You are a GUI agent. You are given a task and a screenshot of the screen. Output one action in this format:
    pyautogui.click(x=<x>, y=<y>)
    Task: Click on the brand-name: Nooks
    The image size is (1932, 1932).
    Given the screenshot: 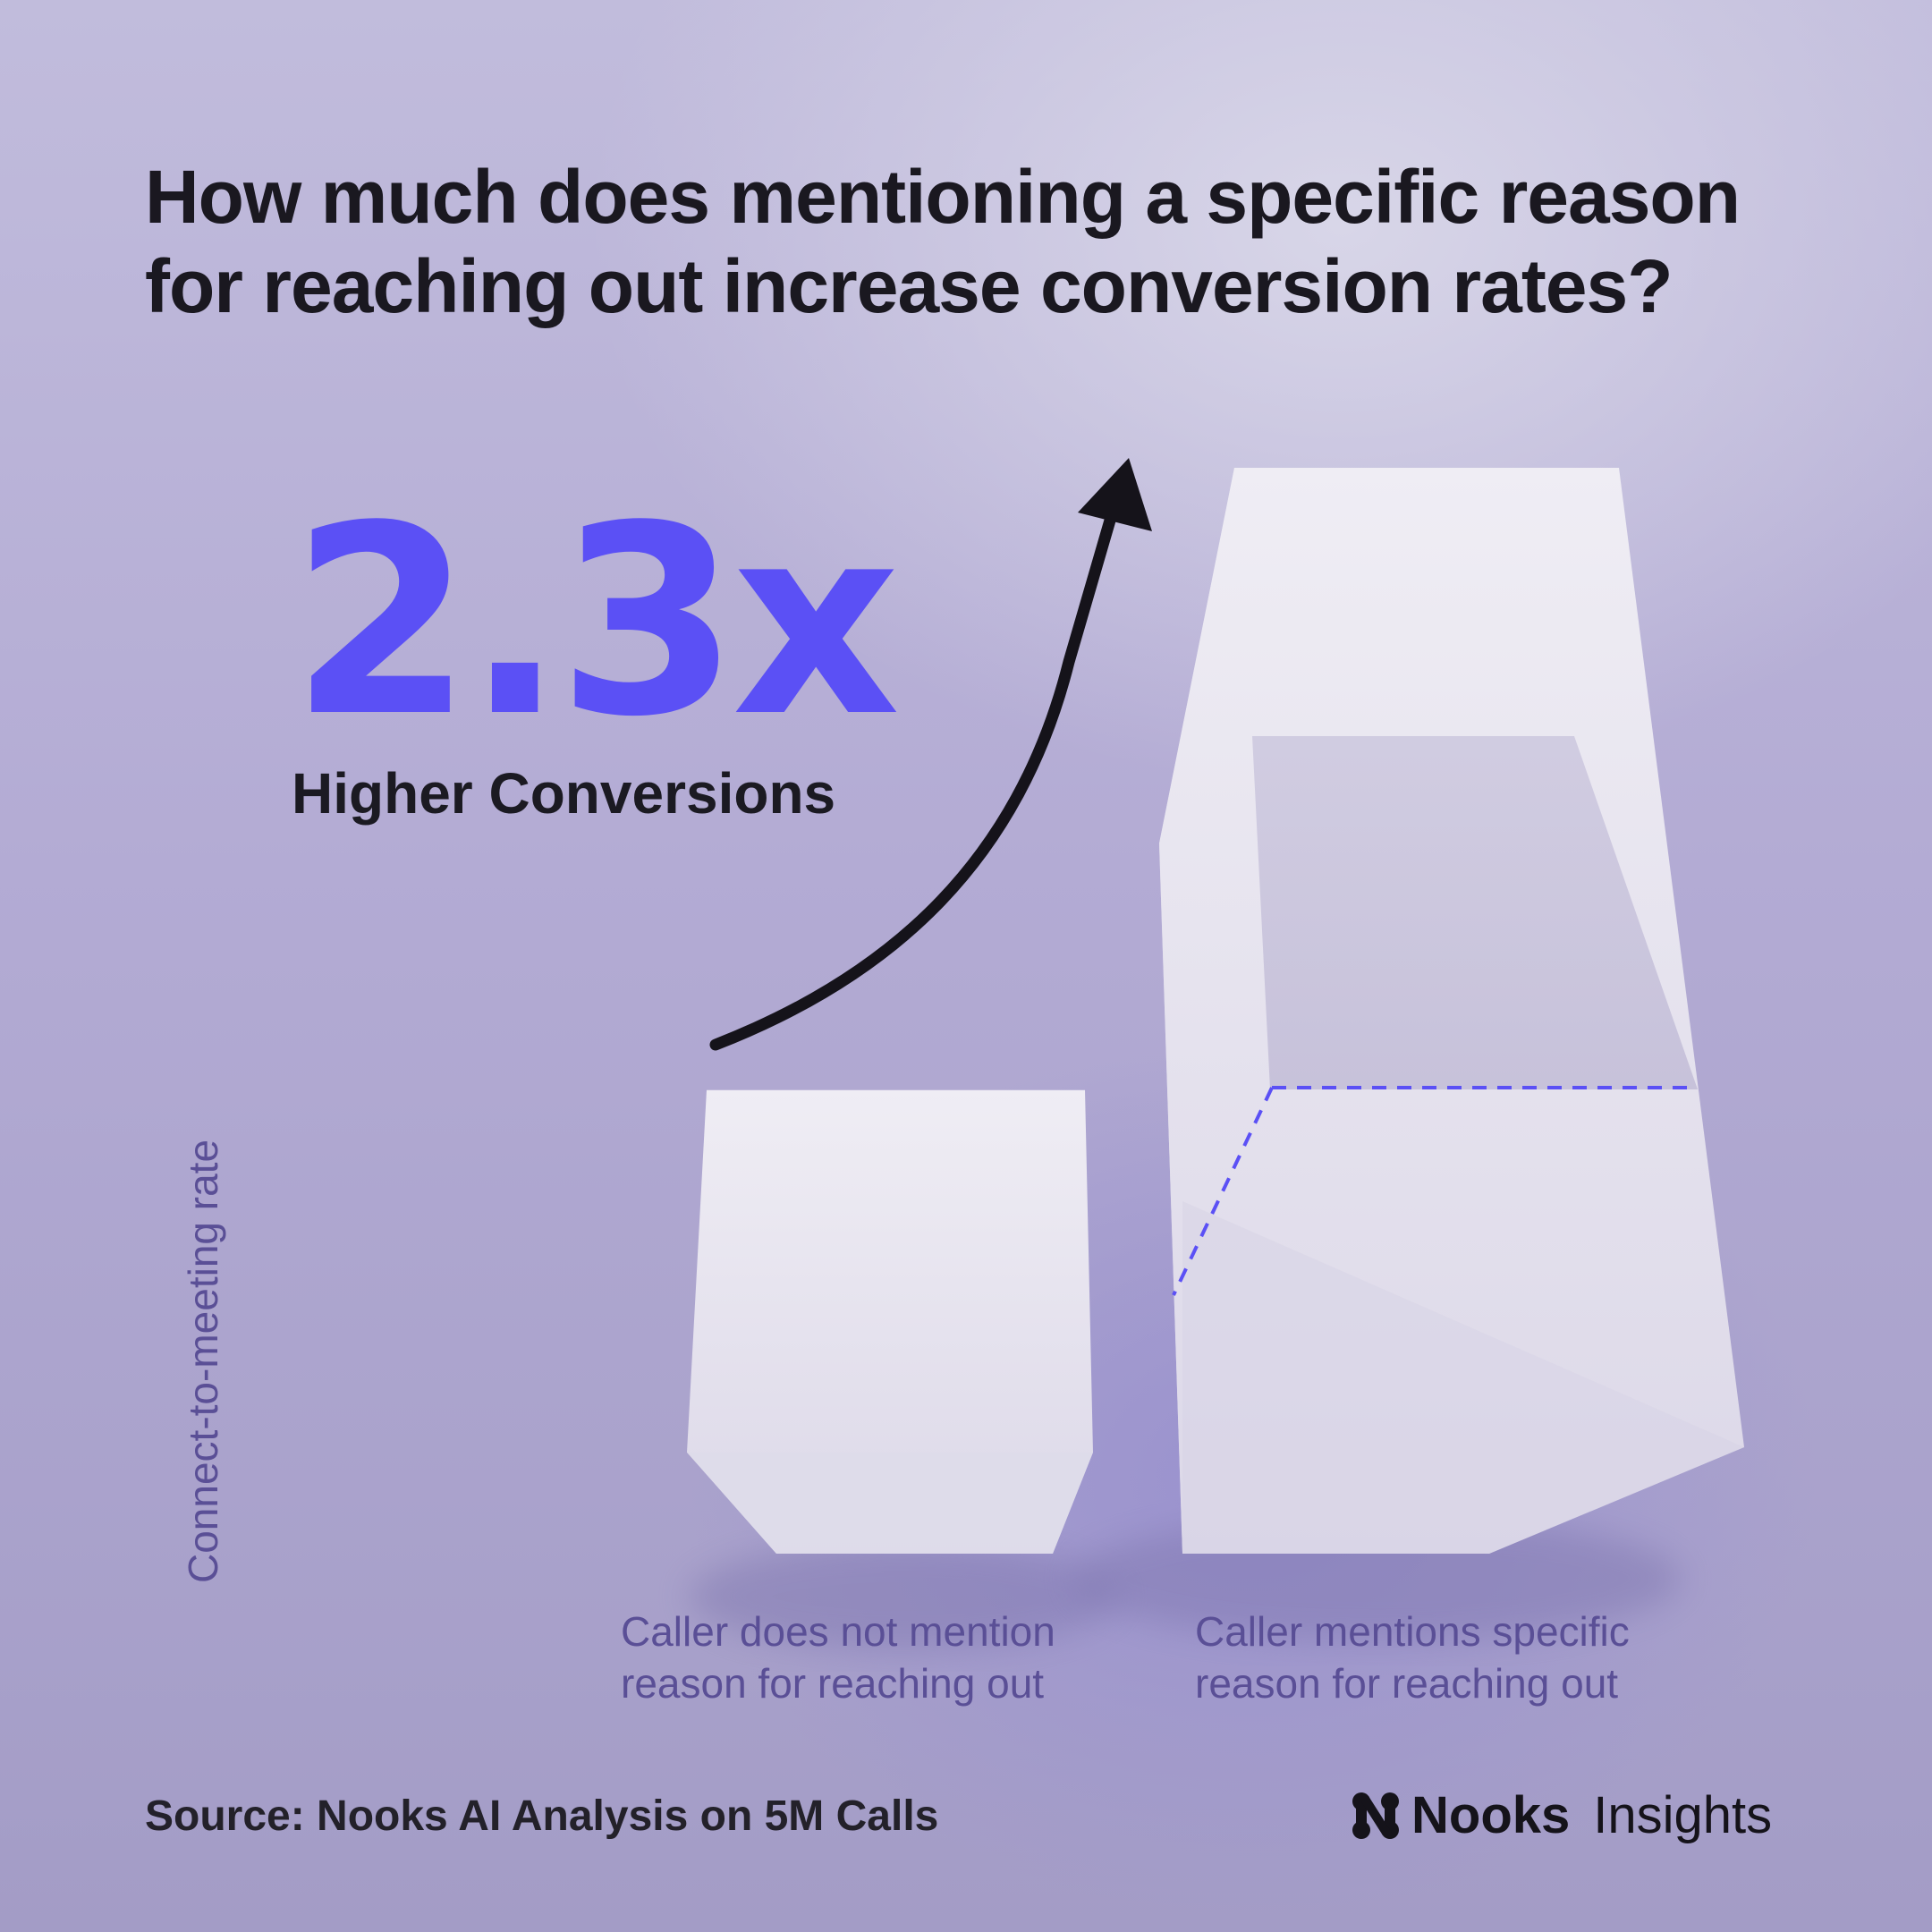 What is the action you would take?
    pyautogui.click(x=1491, y=1815)
    